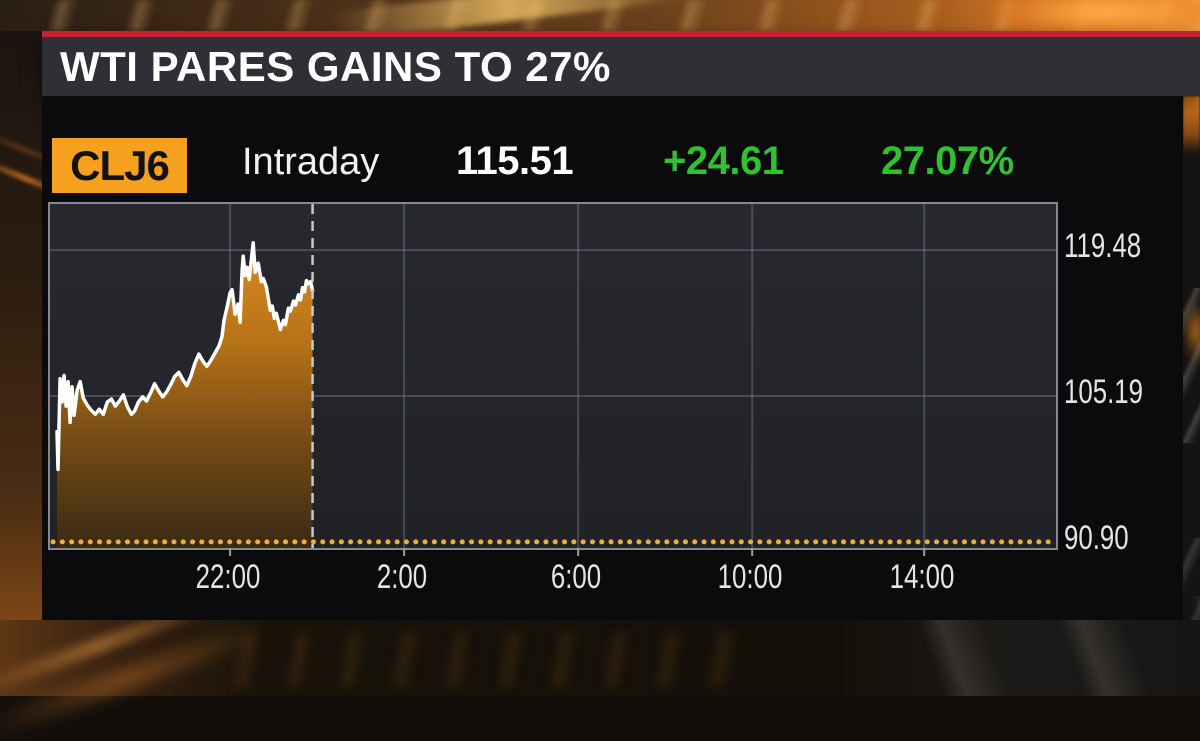 The image size is (1200, 741). I want to click on banner-body: WTI PARES GAINS TO 27%, so click(621, 66).